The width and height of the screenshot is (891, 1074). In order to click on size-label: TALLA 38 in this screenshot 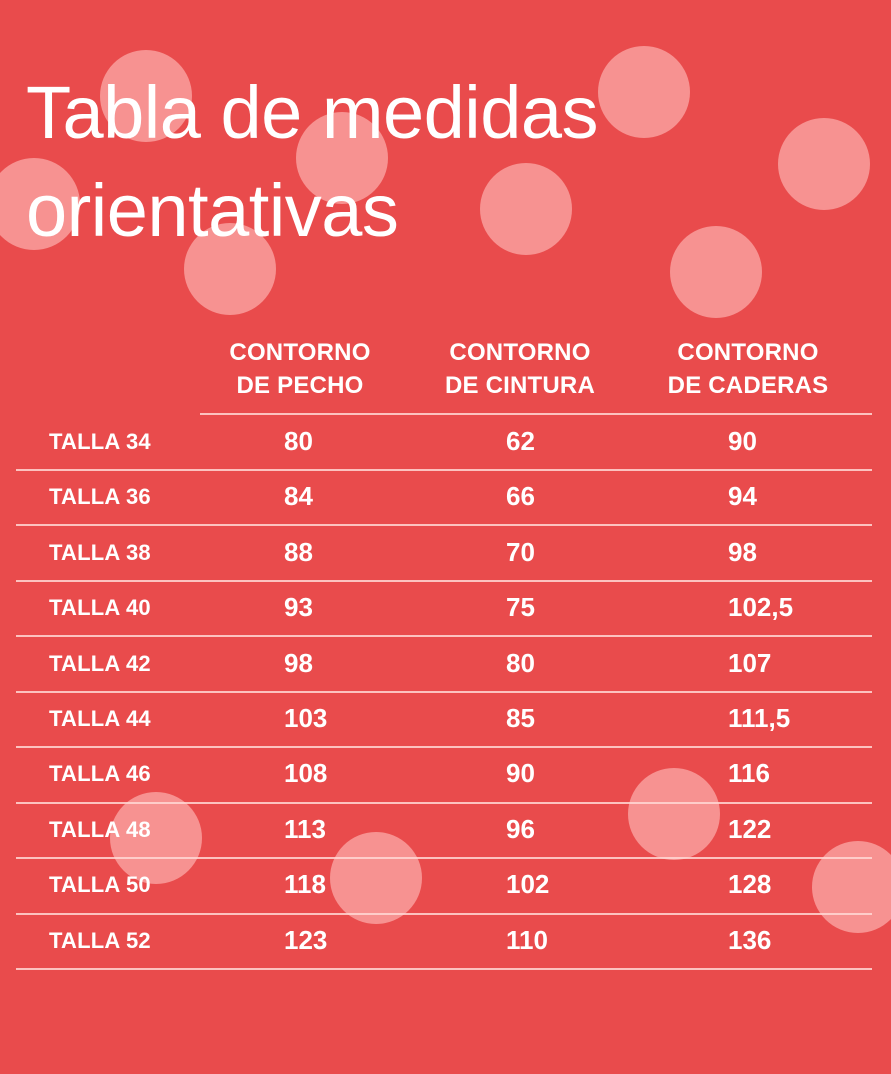, I will do `click(100, 552)`.